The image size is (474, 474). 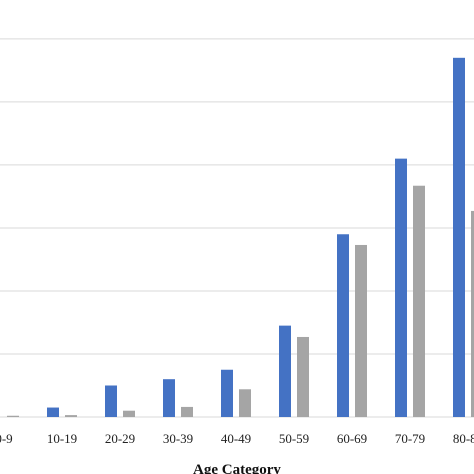 I want to click on x-axis-label: Age Category, so click(x=237, y=468).